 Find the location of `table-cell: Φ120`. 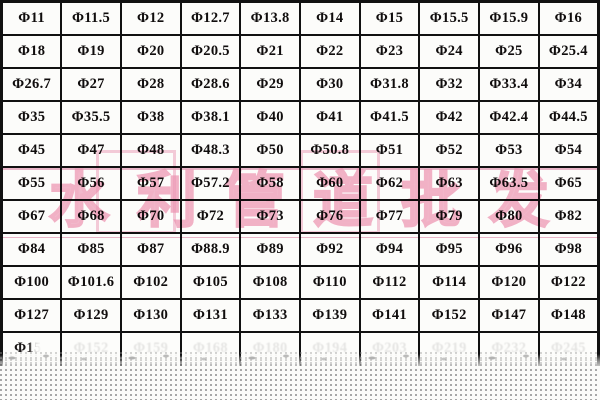

table-cell: Φ120 is located at coordinates (509, 282).